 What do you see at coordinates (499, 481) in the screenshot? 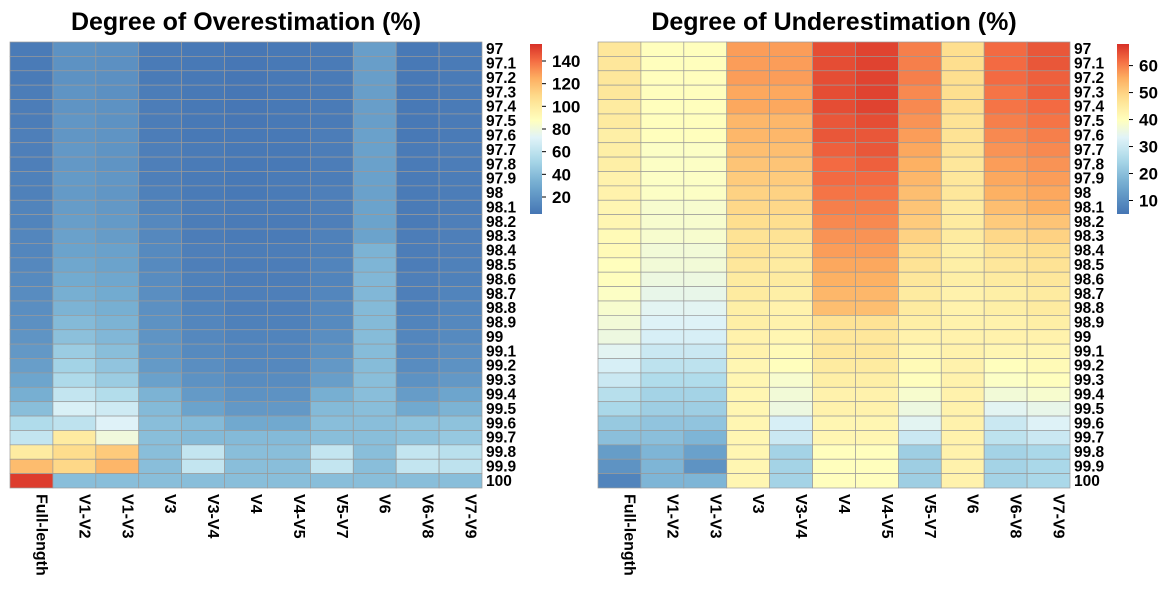
I see `row-label: 100` at bounding box center [499, 481].